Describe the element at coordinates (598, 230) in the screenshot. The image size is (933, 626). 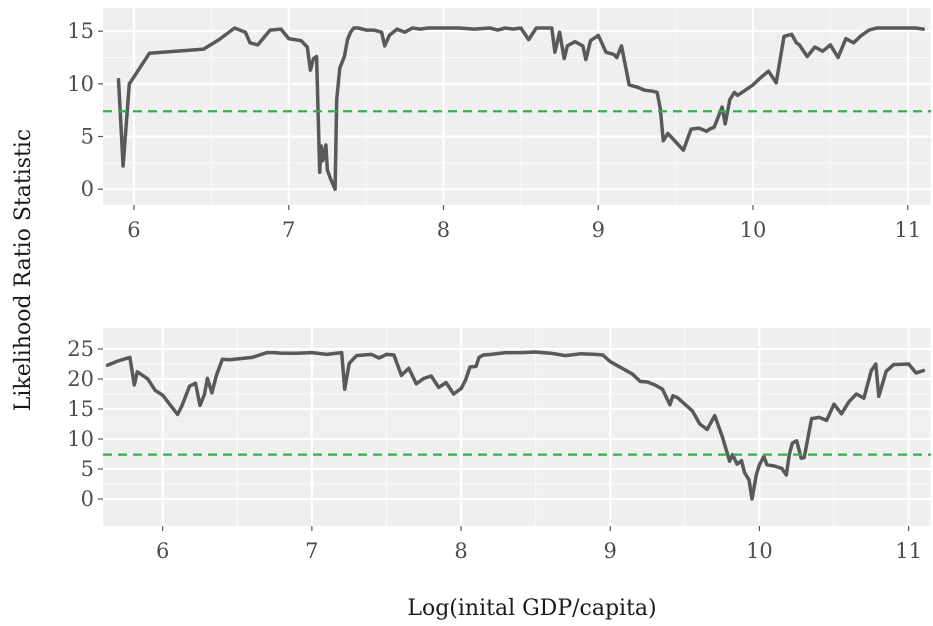
I see `top-x-tick-label: 9` at that location.